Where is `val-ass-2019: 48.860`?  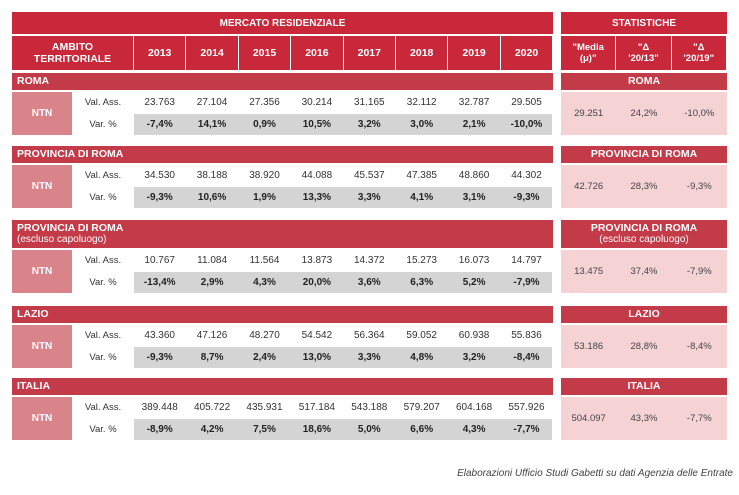 val-ass-2019: 48.860 is located at coordinates (474, 175).